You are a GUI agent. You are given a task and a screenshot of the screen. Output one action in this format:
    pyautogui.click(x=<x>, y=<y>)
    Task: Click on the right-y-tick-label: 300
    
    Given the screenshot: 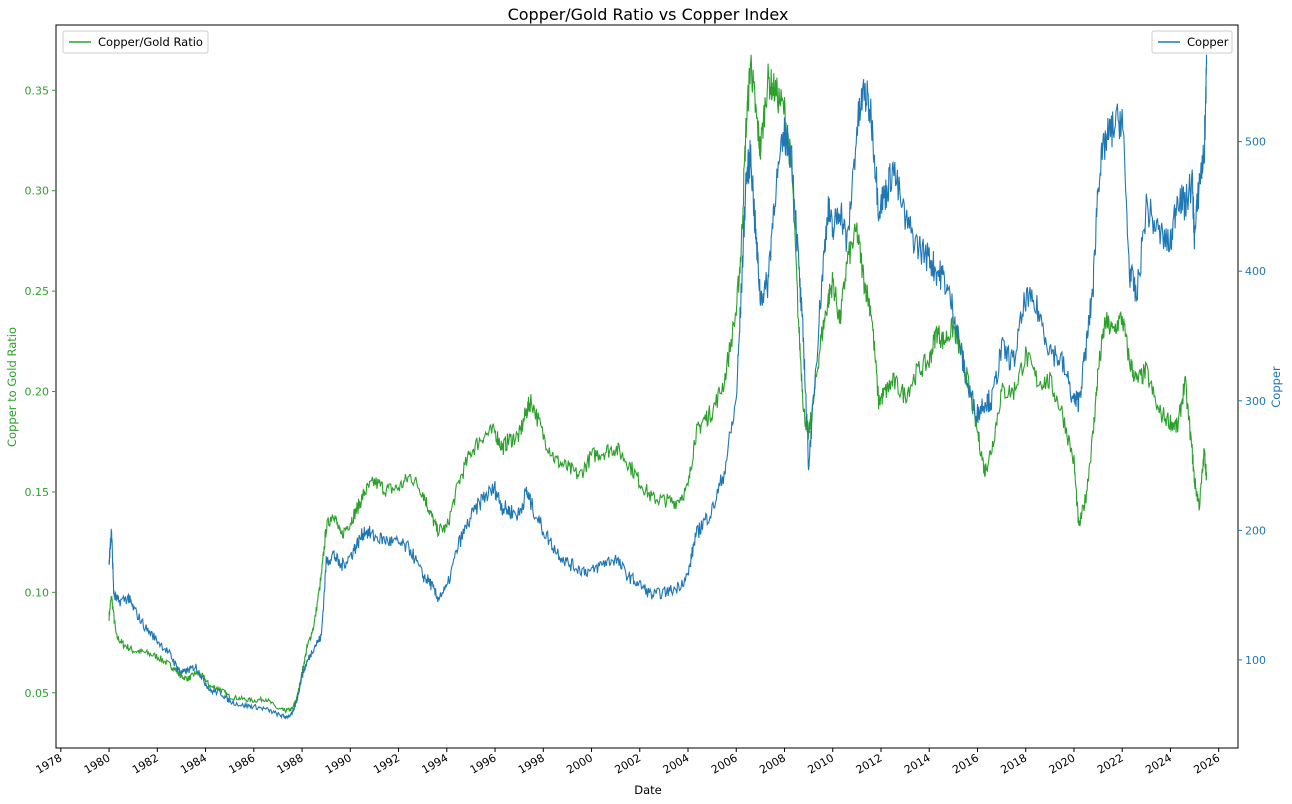 What is the action you would take?
    pyautogui.click(x=1255, y=401)
    